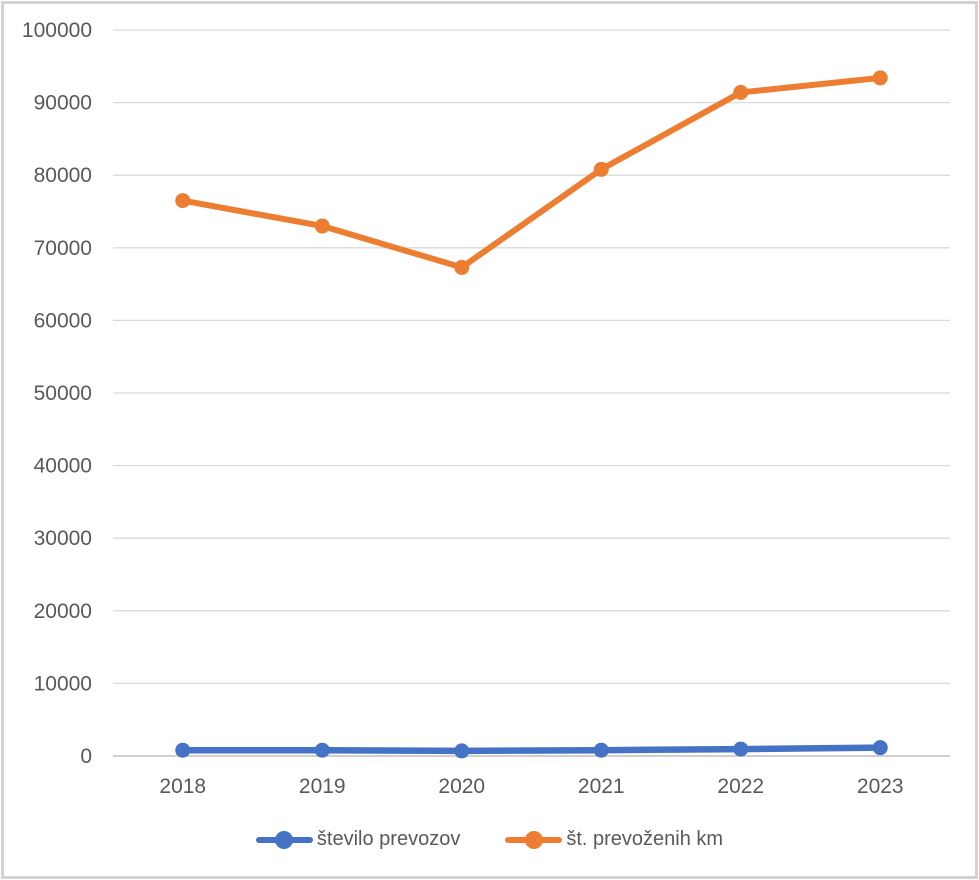  What do you see at coordinates (322, 226) in the screenshot?
I see `data-point-st-prevozenih-km-2019` at bounding box center [322, 226].